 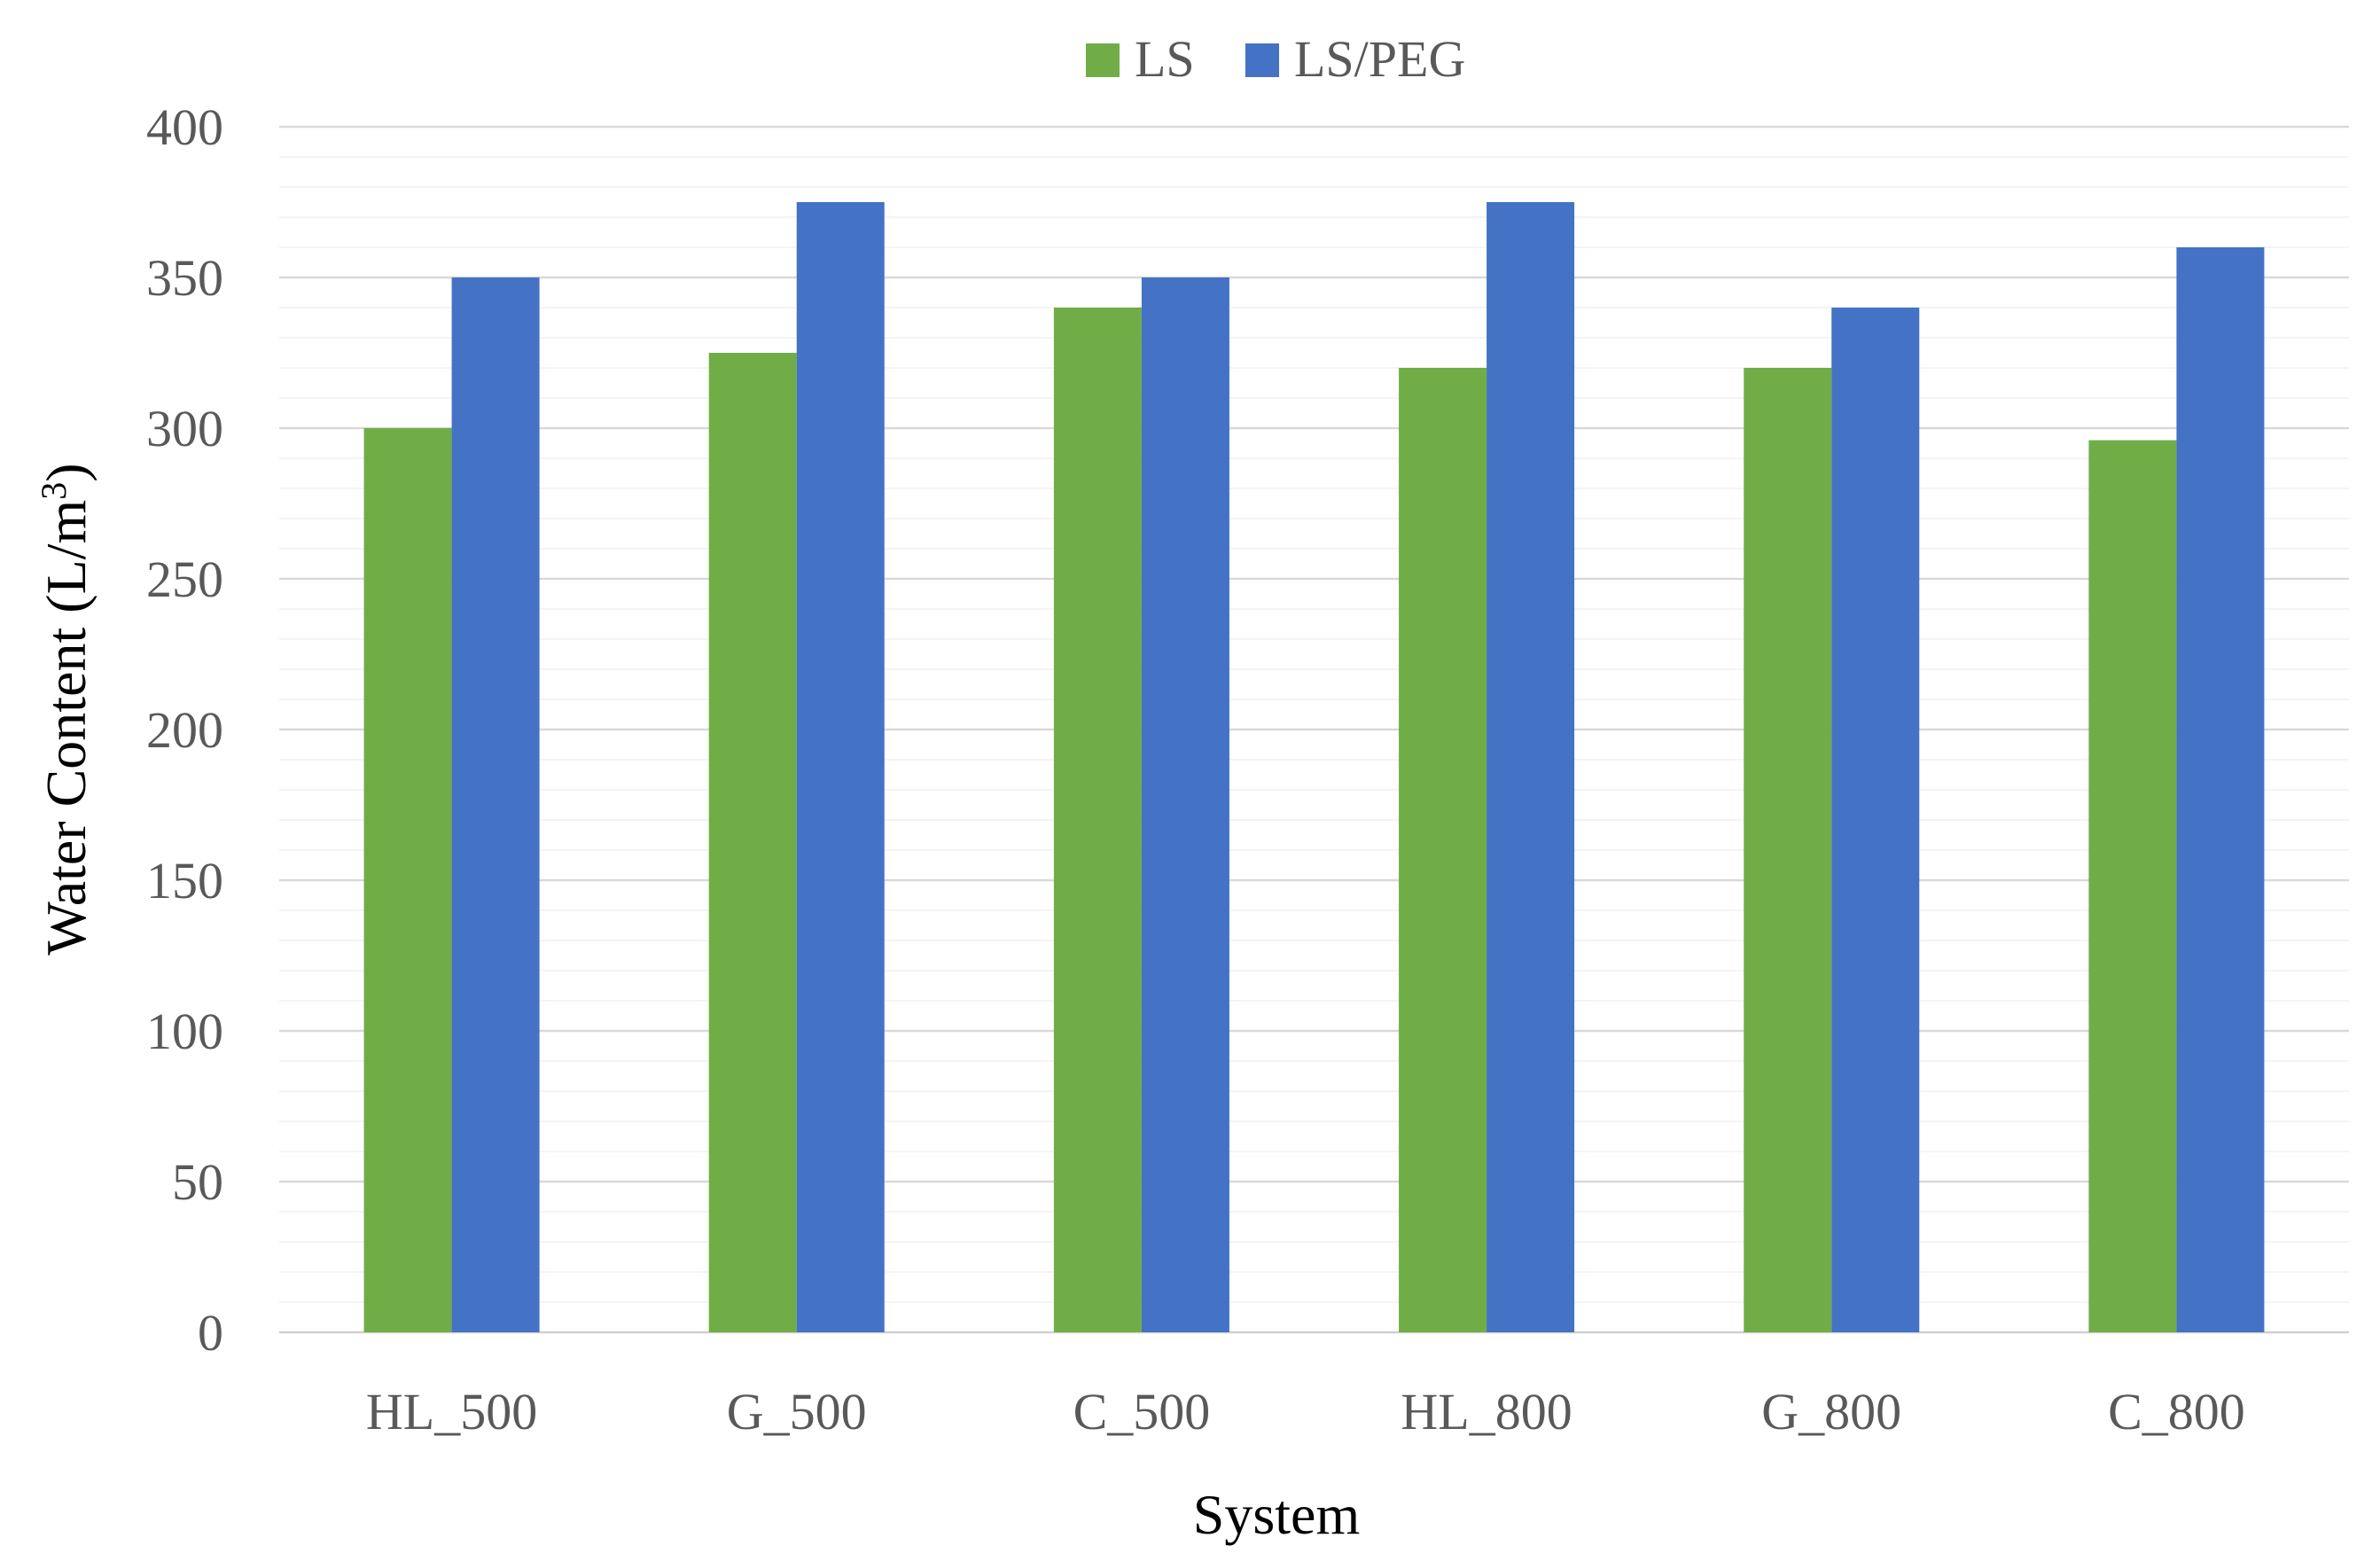 I want to click on y-tick-label: 100, so click(x=184, y=1032).